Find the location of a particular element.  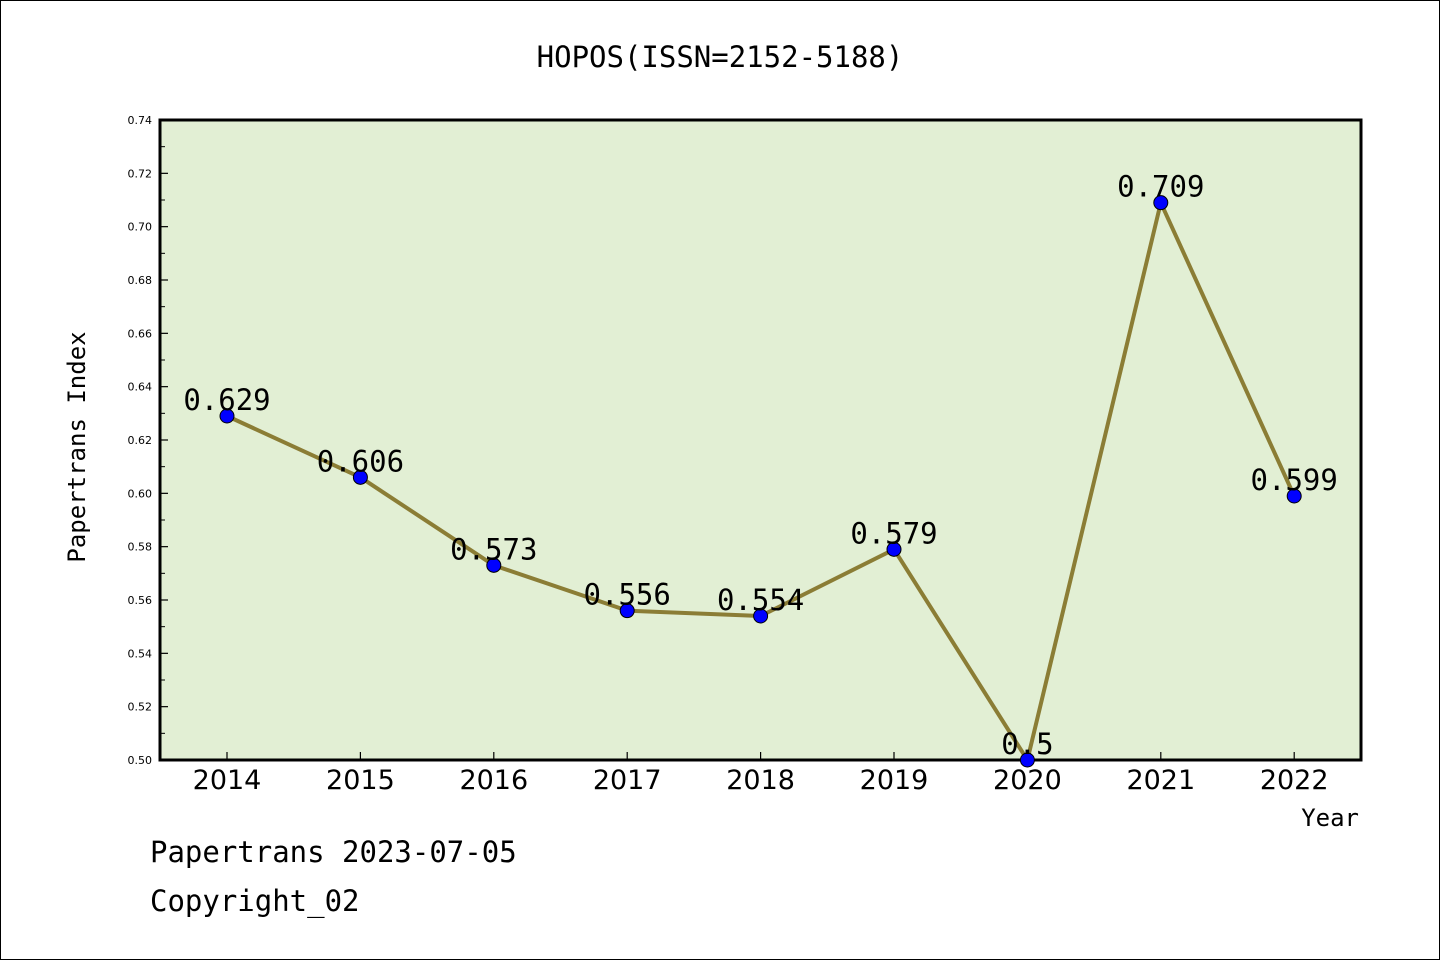

data-label: 0.554 is located at coordinates (760, 600).